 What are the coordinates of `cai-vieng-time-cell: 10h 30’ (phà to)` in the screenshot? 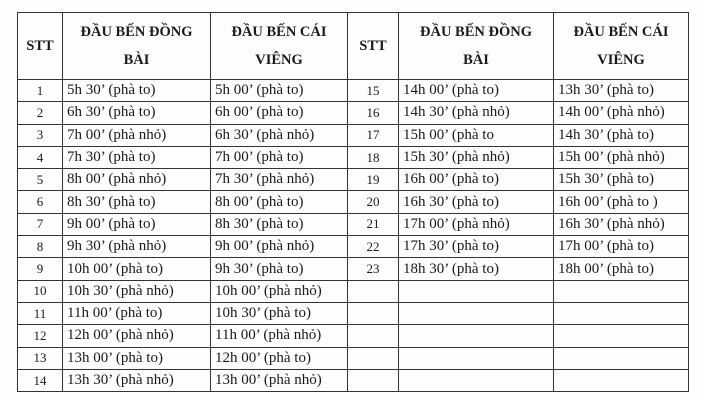 It's located at (279, 313).